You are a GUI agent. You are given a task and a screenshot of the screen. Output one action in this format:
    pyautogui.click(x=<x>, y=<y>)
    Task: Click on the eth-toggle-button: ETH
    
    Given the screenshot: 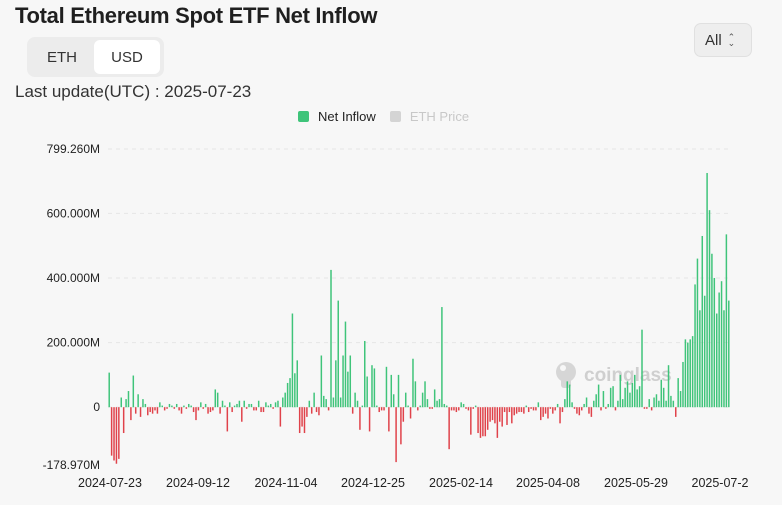 What is the action you would take?
    pyautogui.click(x=62, y=57)
    